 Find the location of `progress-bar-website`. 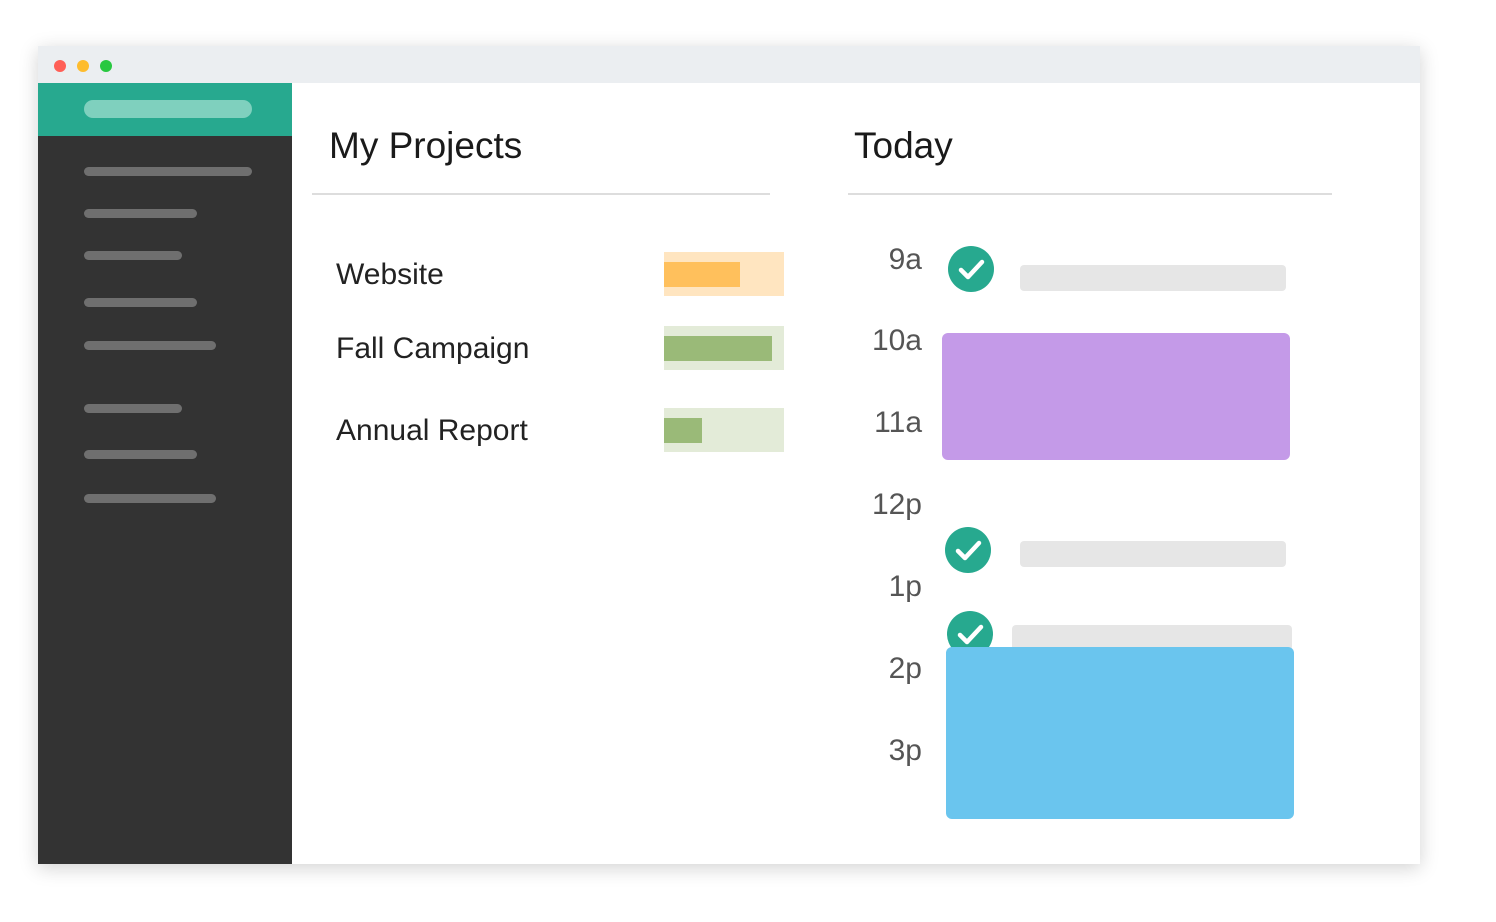

progress-bar-website is located at coordinates (724, 274).